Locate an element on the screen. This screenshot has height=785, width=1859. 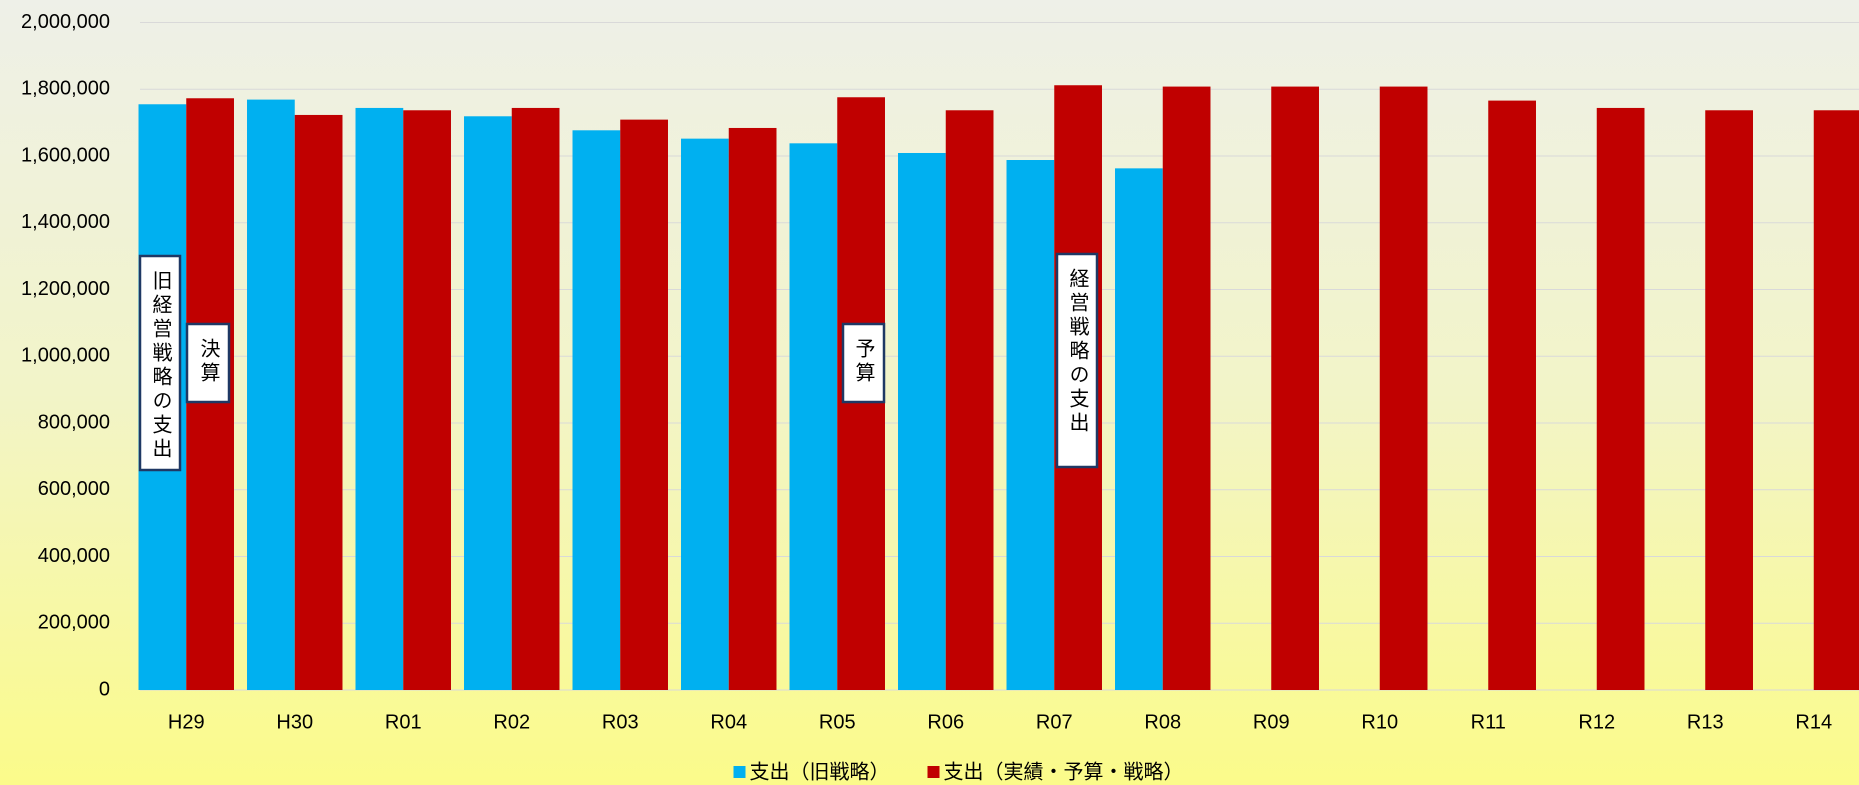
legend-label: 支出（実績・予算・戦略） is located at coordinates (1064, 771).